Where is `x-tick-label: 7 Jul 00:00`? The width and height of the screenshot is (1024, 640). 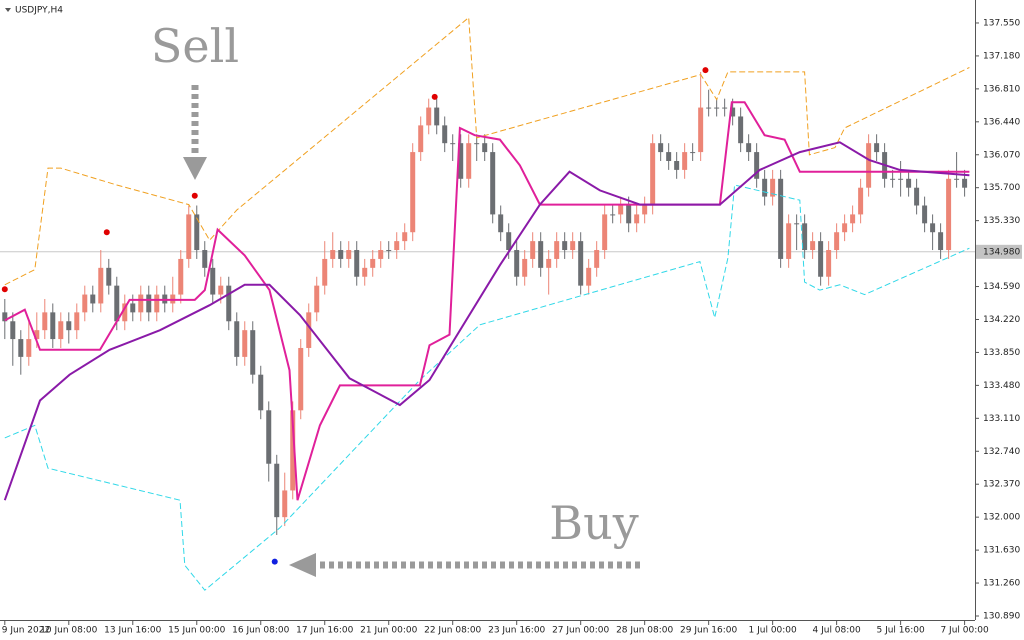
x-tick-label: 7 Jul 00:00 is located at coordinates (964, 631).